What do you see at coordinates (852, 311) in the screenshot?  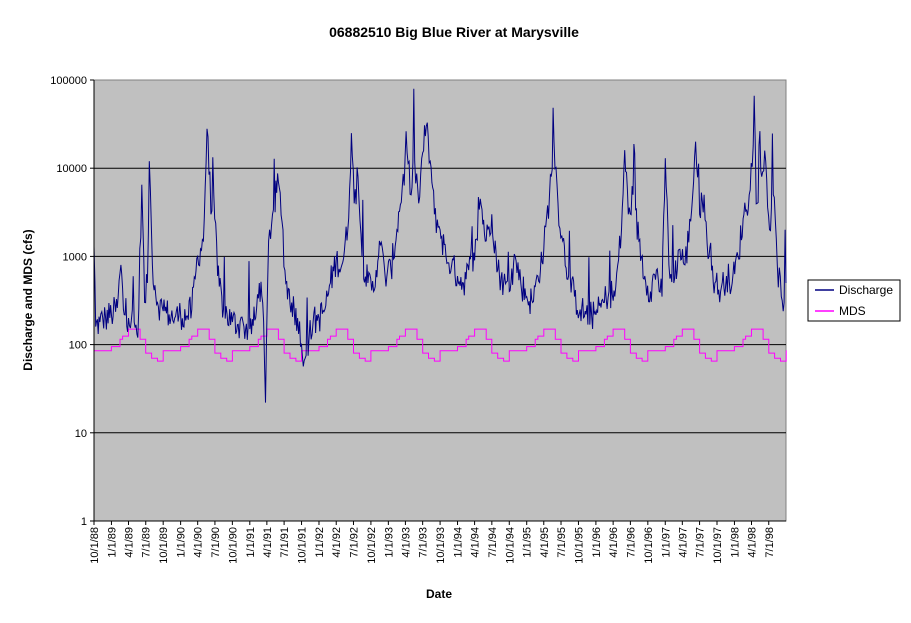 I see `legend-mds-label: MDS` at bounding box center [852, 311].